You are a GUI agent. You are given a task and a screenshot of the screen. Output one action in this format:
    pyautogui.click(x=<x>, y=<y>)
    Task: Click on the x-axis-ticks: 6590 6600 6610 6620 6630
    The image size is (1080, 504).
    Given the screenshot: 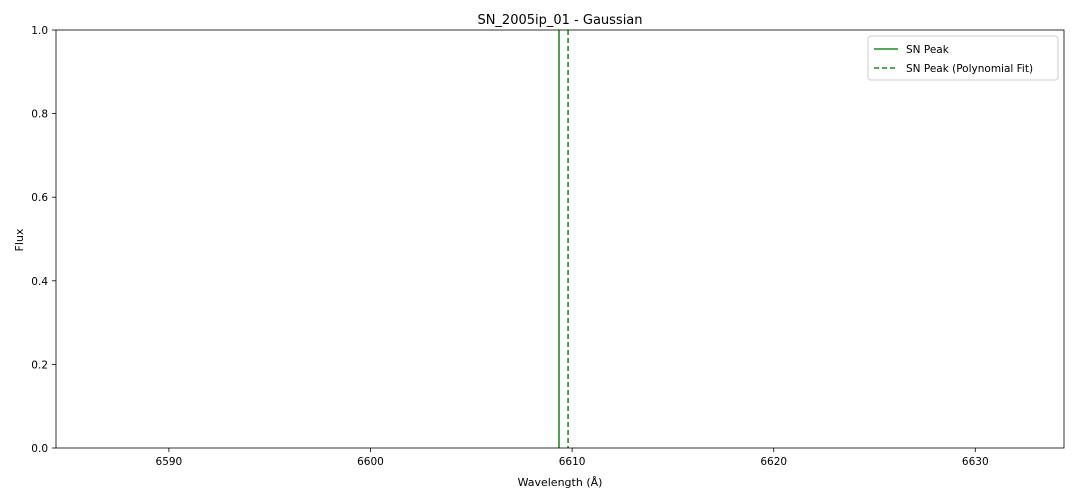 What is the action you would take?
    pyautogui.click(x=572, y=458)
    